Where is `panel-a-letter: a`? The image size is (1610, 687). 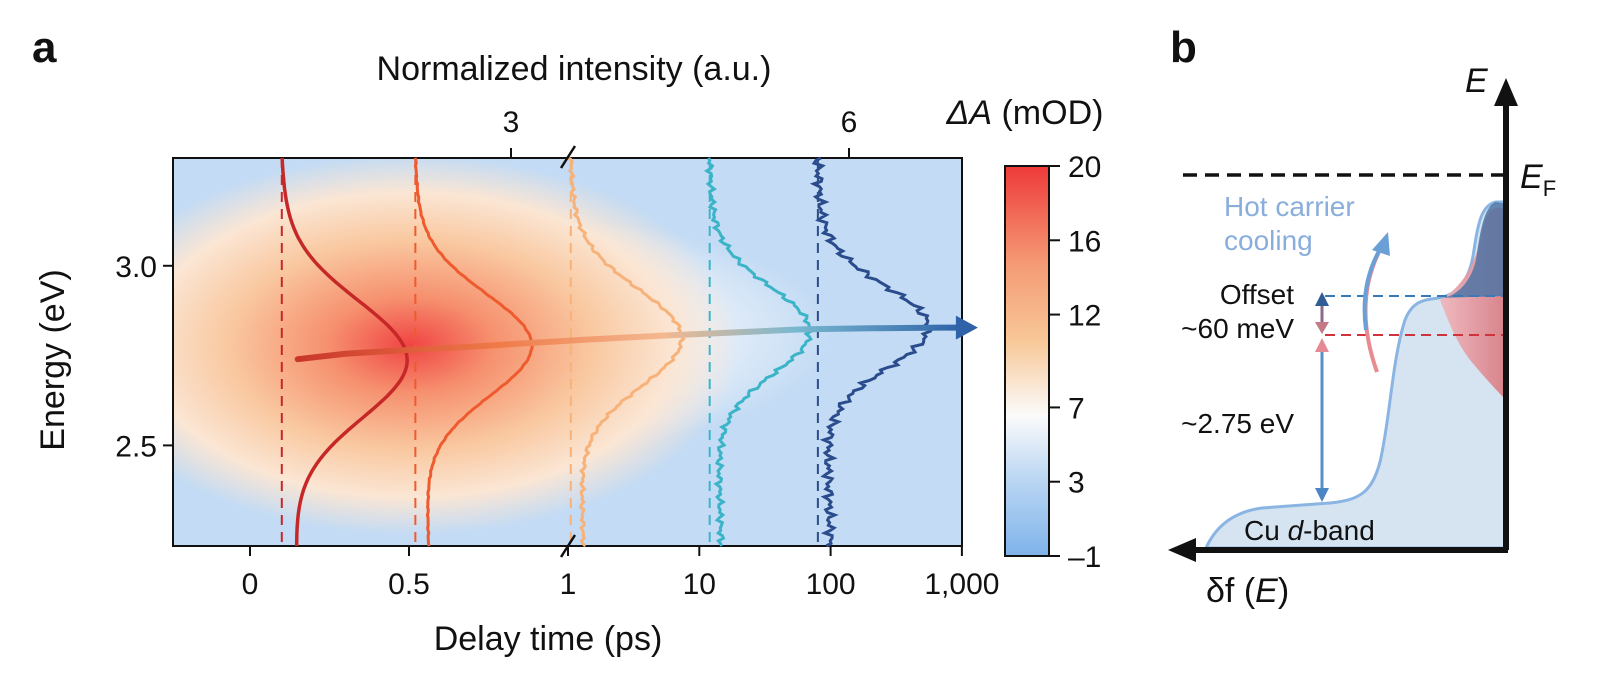 panel-a-letter: a is located at coordinates (44, 47).